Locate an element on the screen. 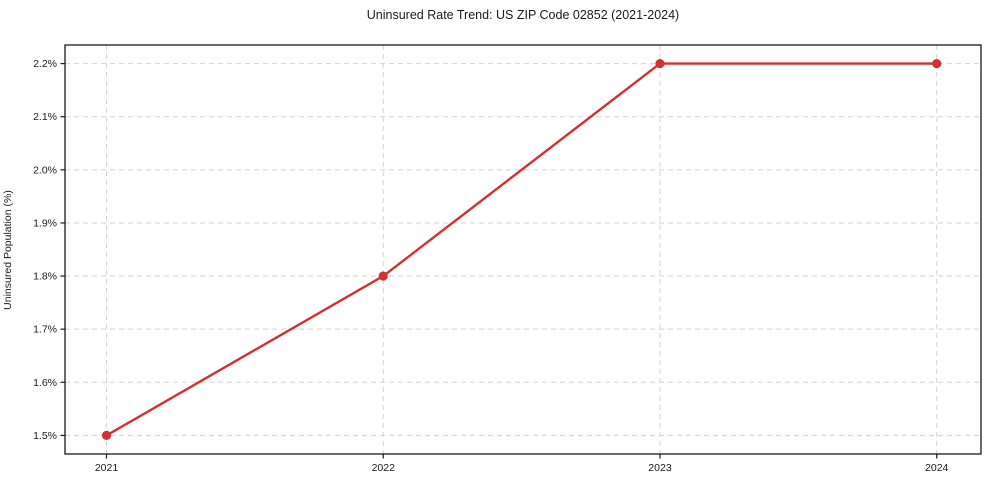 Image resolution: width=989 pixels, height=490 pixels. y-tick-label: 2.0% is located at coordinates (45, 170).